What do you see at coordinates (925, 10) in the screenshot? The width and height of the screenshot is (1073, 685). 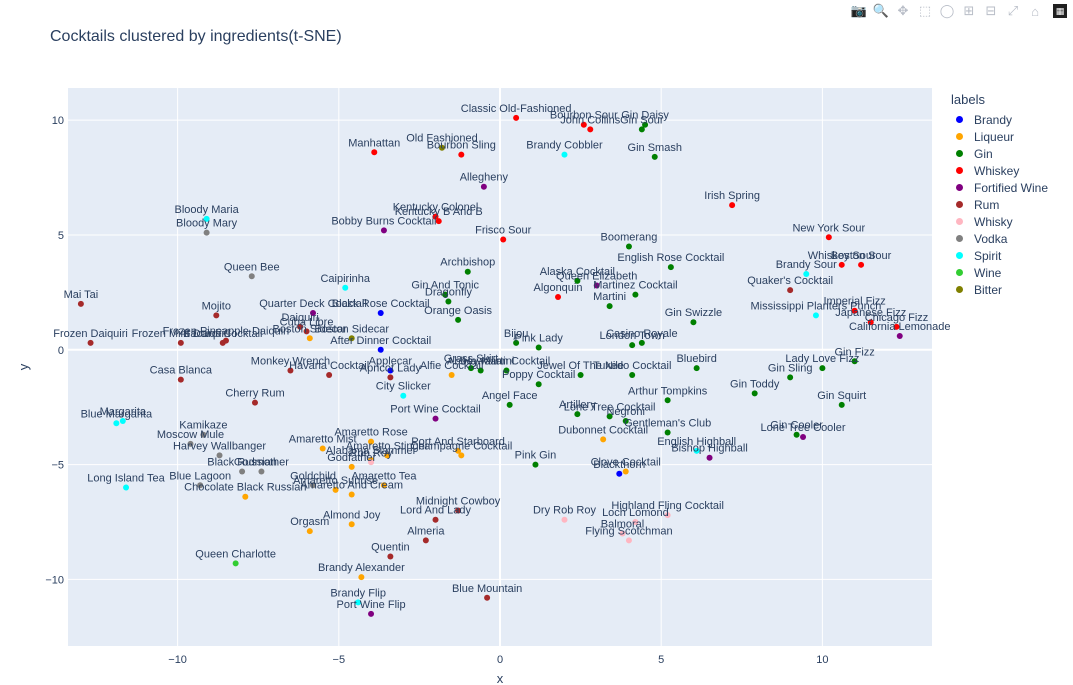 I see `box-select-icon: ⬚` at bounding box center [925, 10].